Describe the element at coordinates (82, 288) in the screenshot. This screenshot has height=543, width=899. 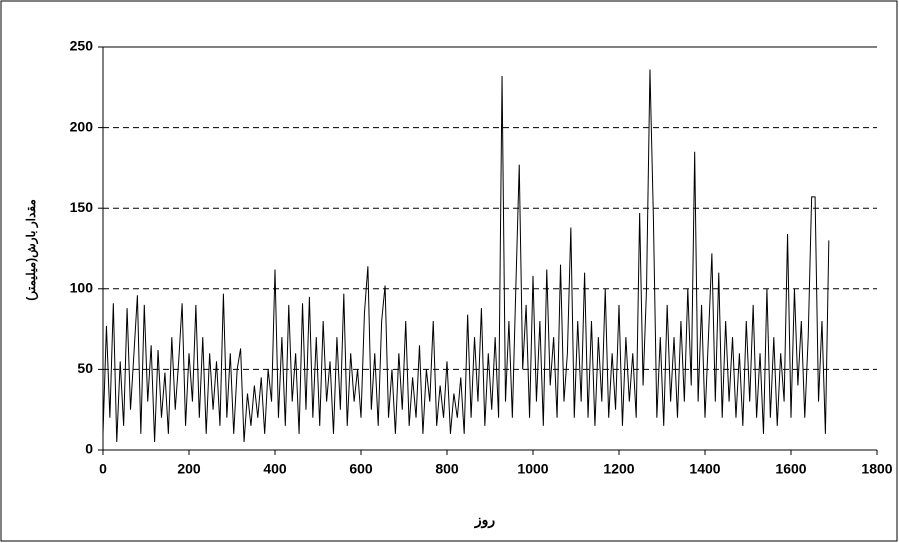
I see `y-tick-label: 100` at that location.